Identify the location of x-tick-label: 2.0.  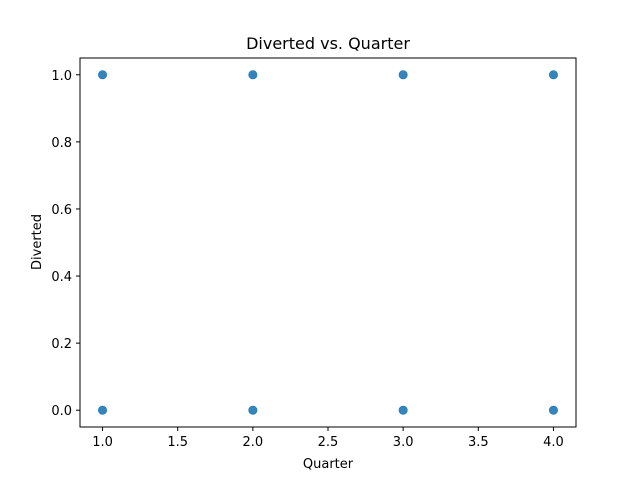
(253, 442).